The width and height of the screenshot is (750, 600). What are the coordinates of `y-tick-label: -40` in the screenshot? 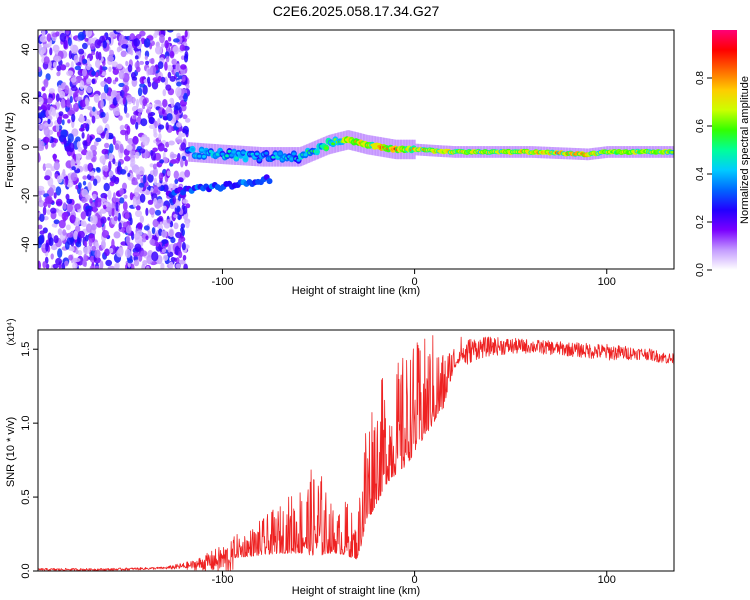 It's located at (26, 245).